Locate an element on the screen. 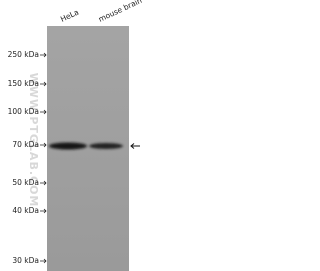 Image resolution: width=320 pixels, height=271 pixels. marker-label: 70 kDa is located at coordinates (25, 144).